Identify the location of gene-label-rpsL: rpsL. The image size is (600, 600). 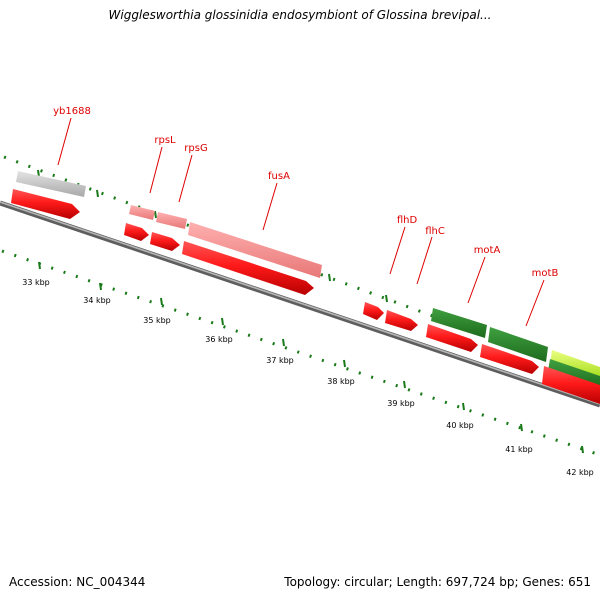
(165, 140).